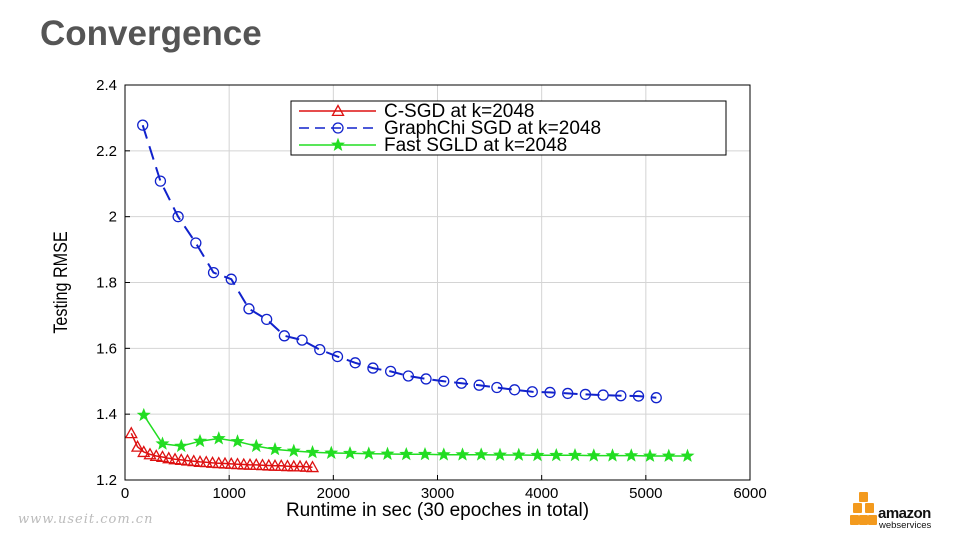 The image size is (960, 540). I want to click on aws-cubes-icon, so click(863, 508).